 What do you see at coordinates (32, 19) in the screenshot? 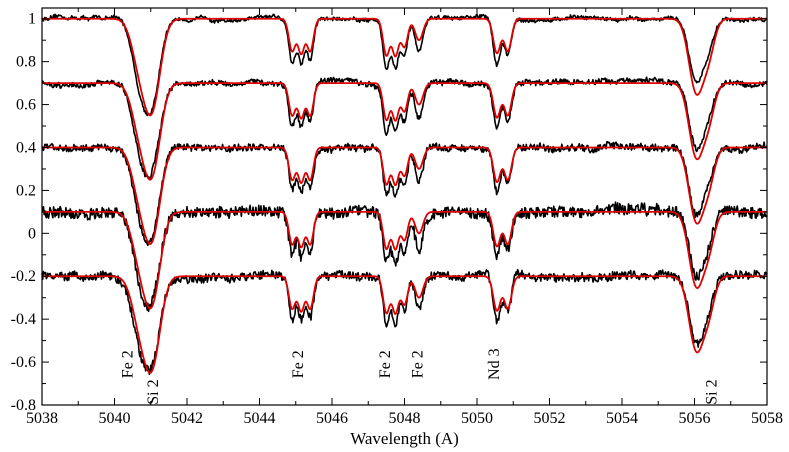
I see `y-tick-label: 1` at bounding box center [32, 19].